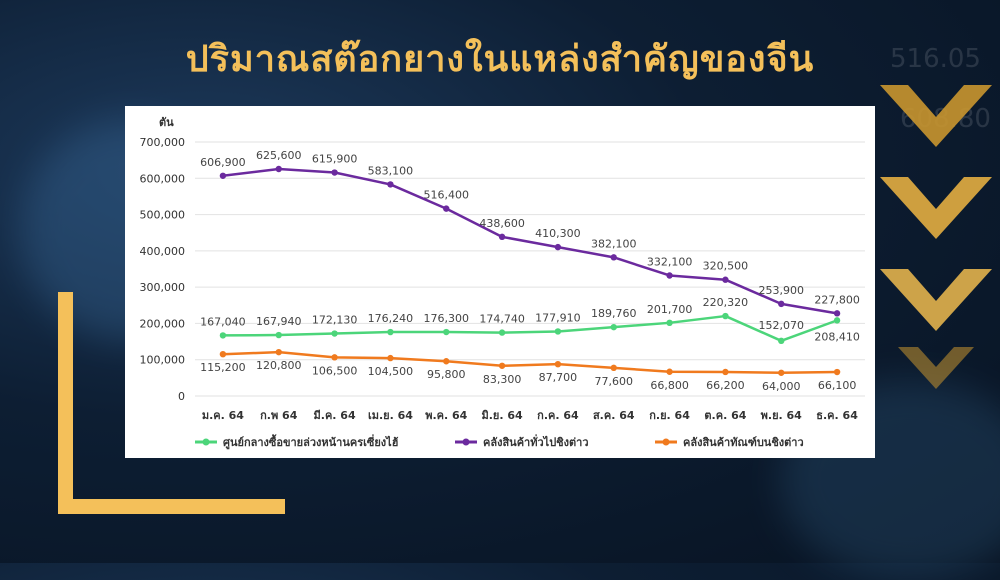  I want to click on slide-title: ปริมาณสต๊อกยางในแหล่งสำคัญของจีน, so click(500, 59).